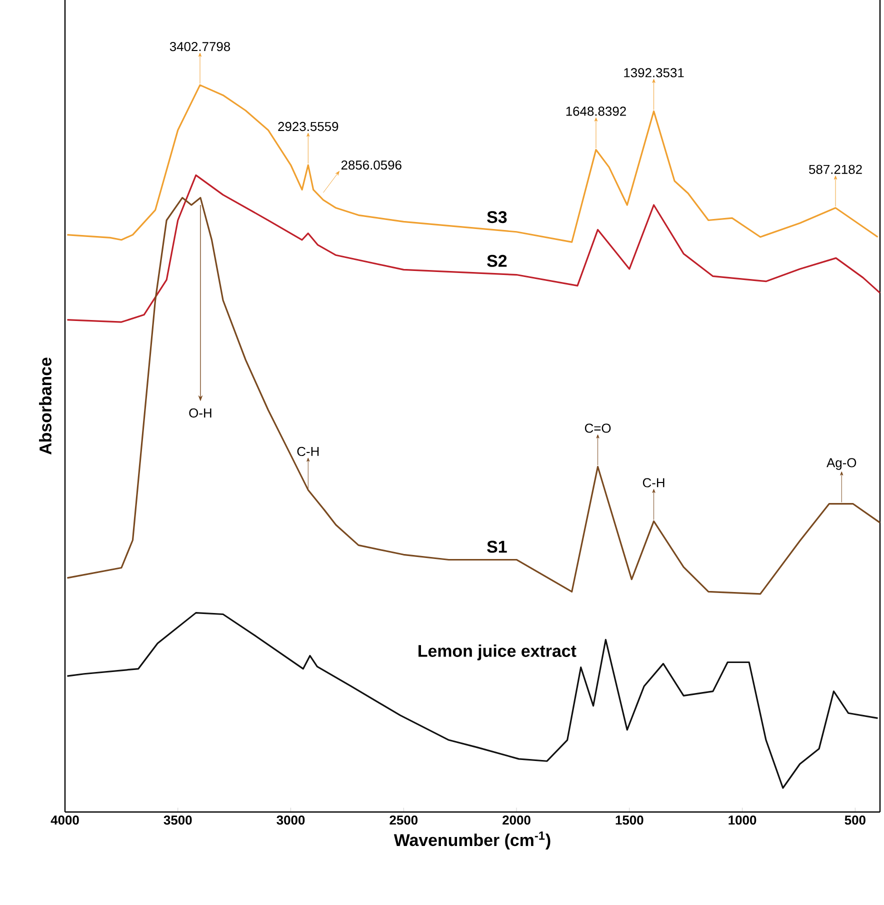  I want to click on annotation: 587.2182, so click(835, 169).